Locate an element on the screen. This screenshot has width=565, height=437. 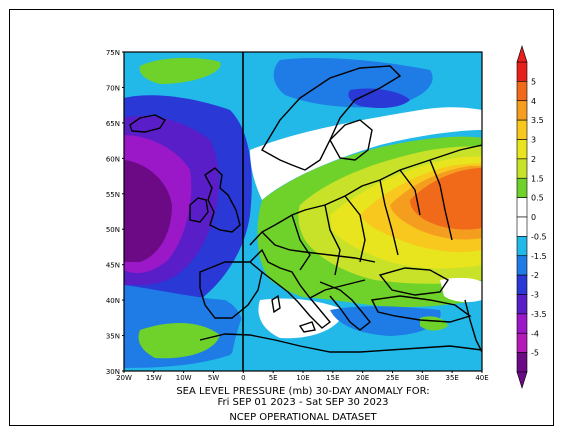
caption-dates: Fri SEP 01 2023 - Sat SEP 30 2023 is located at coordinates (303, 402).